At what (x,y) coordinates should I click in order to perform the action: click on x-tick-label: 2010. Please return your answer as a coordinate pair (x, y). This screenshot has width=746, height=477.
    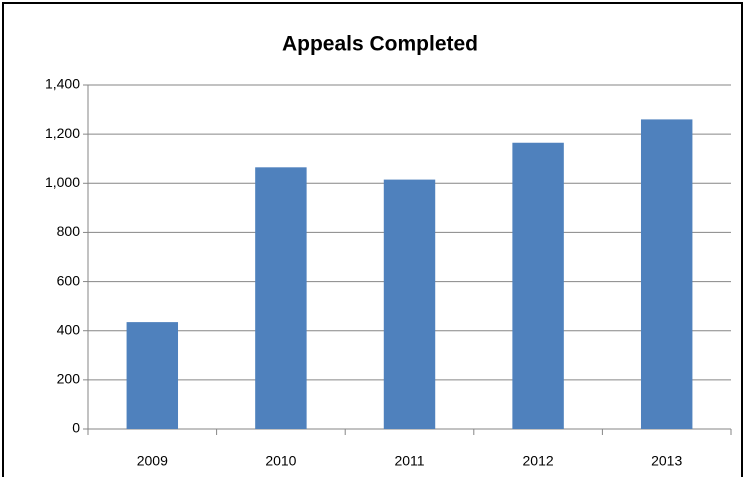
    Looking at the image, I should click on (280, 461).